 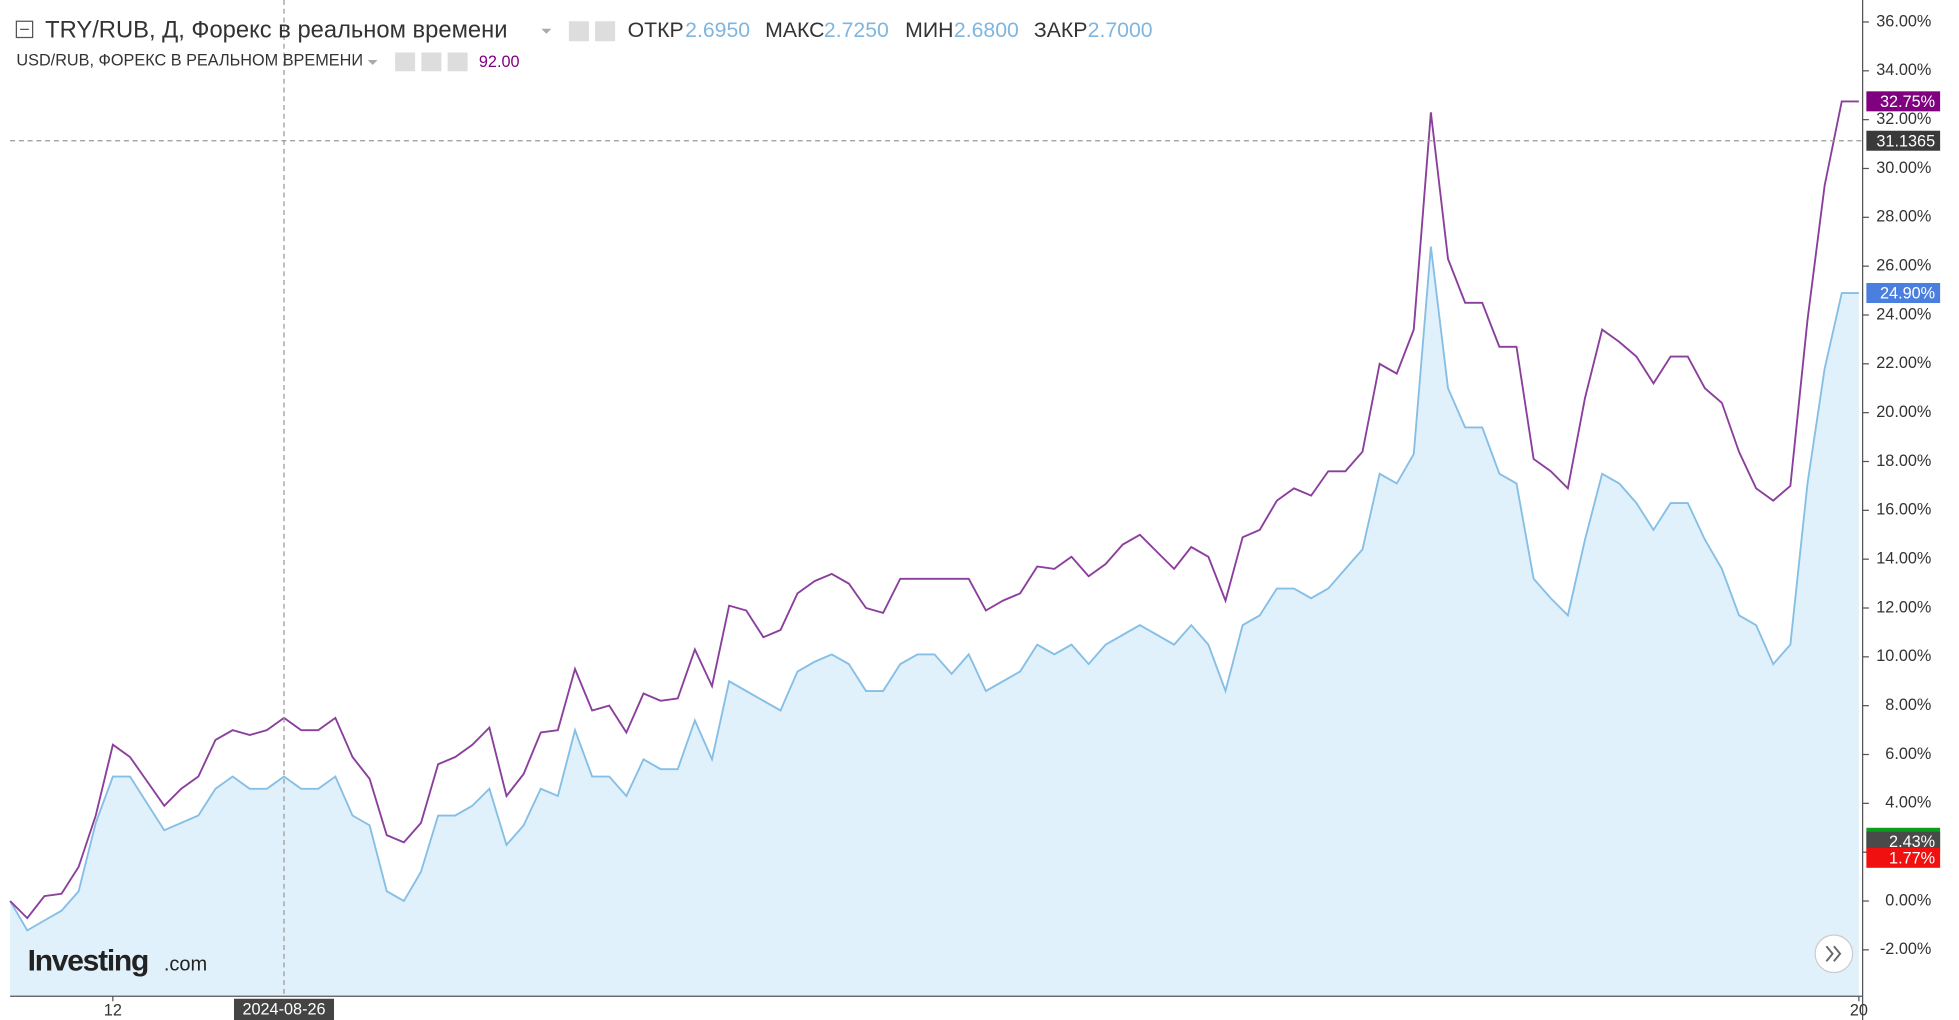 What do you see at coordinates (856, 30) in the screenshot?
I see `stat-value: 2.7250` at bounding box center [856, 30].